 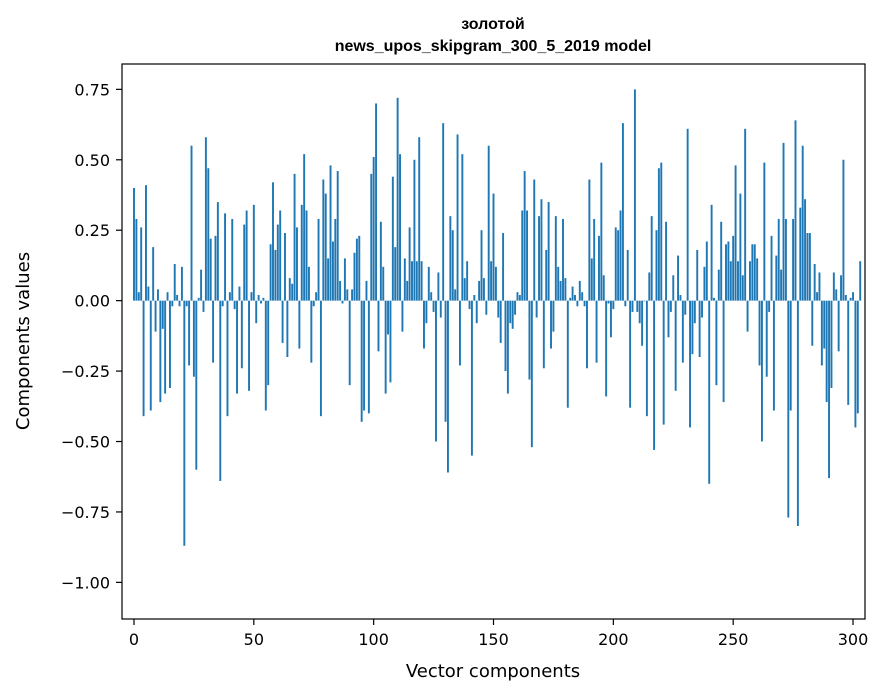 I want to click on x-tick-label: 250, so click(x=733, y=639).